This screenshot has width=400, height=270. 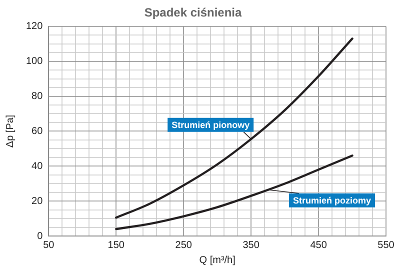 What do you see at coordinates (183, 245) in the screenshot?
I see `x-tick-label: 250` at bounding box center [183, 245].